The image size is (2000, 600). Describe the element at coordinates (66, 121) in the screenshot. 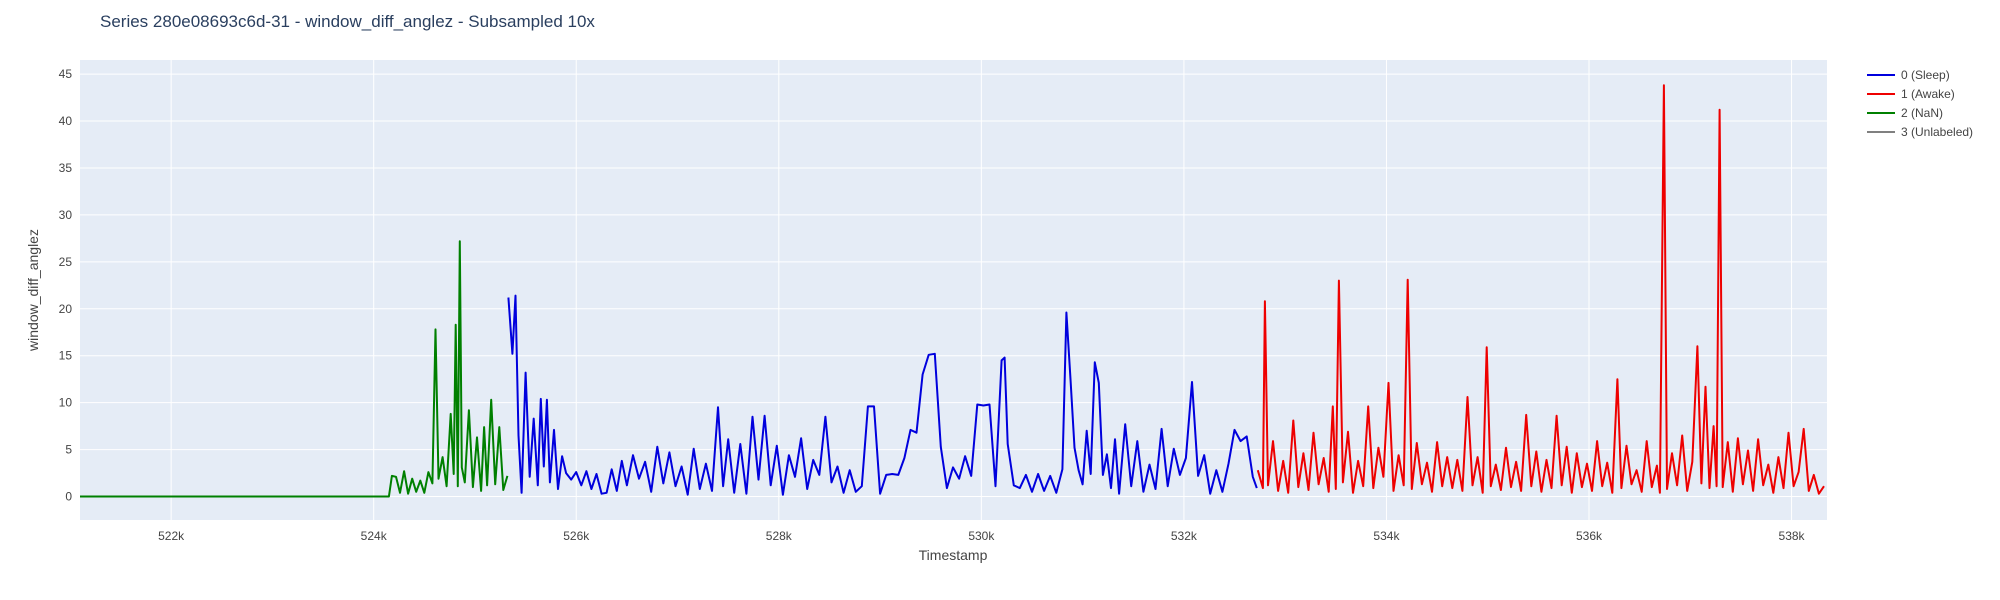

I see `y-tick-label: 40` at that location.